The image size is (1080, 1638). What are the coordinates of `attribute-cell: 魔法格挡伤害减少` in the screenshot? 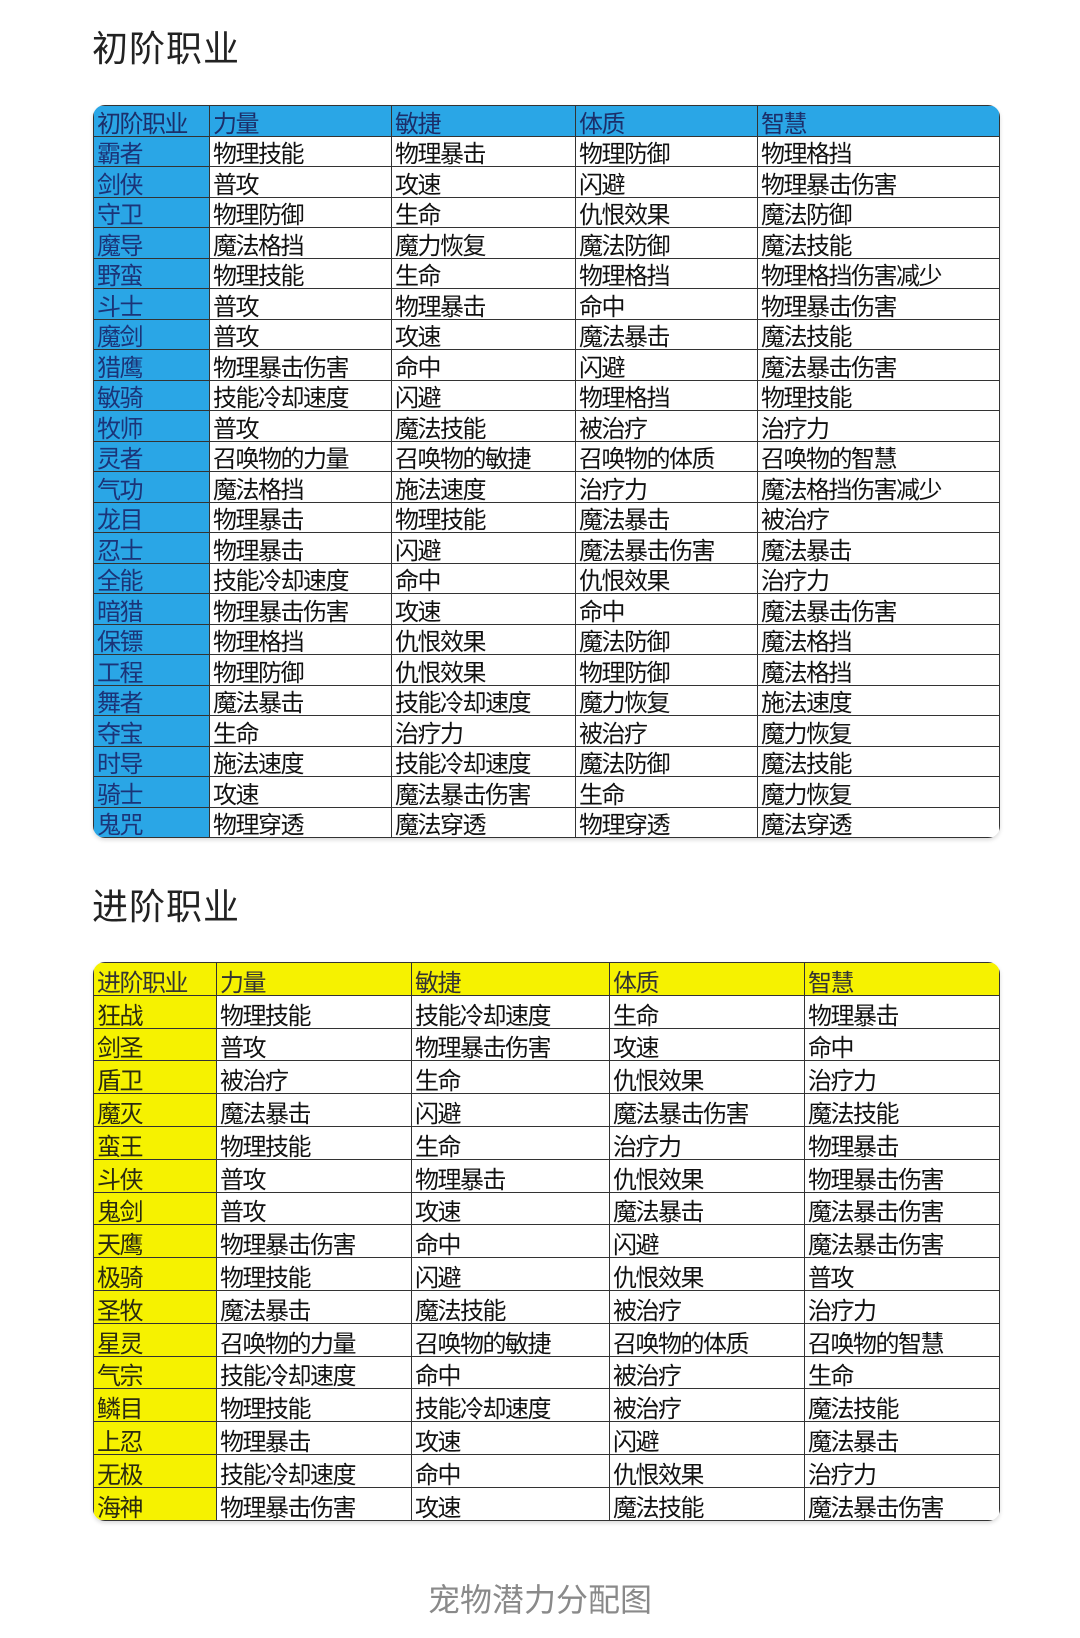 It's located at (878, 487).